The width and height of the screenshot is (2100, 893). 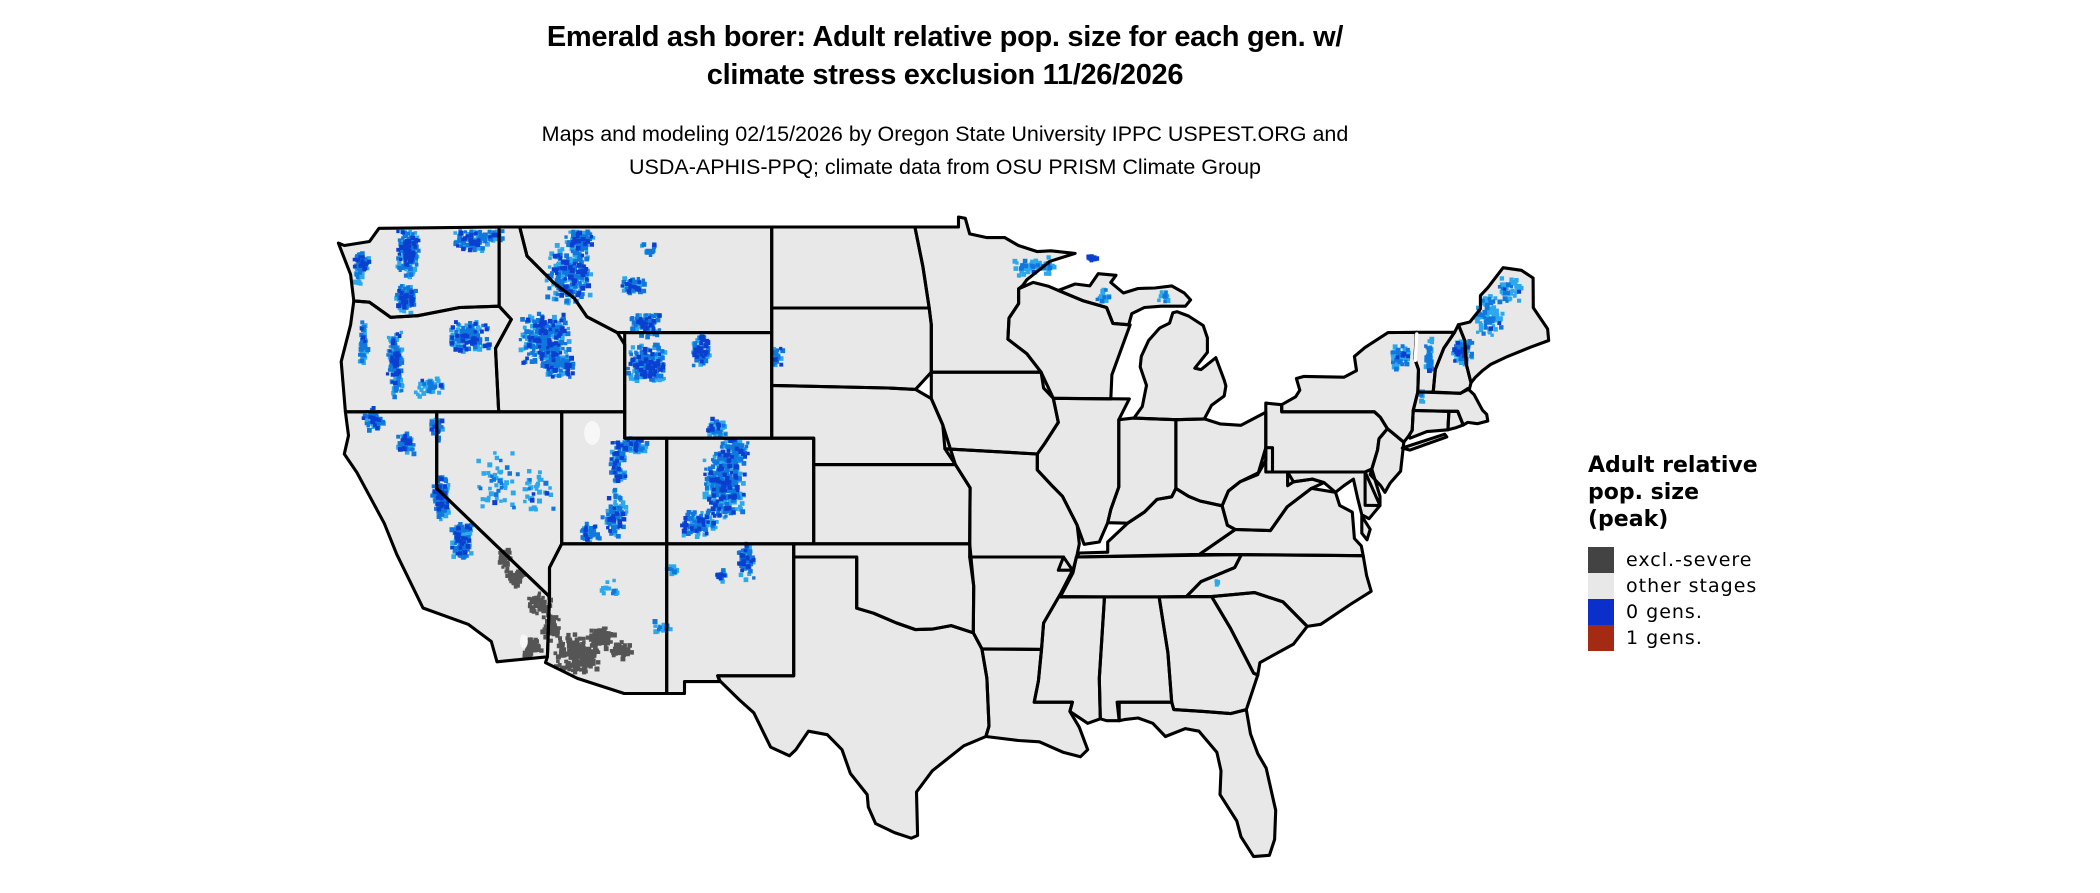 I want to click on state-fill-ca, so click(x=447, y=536).